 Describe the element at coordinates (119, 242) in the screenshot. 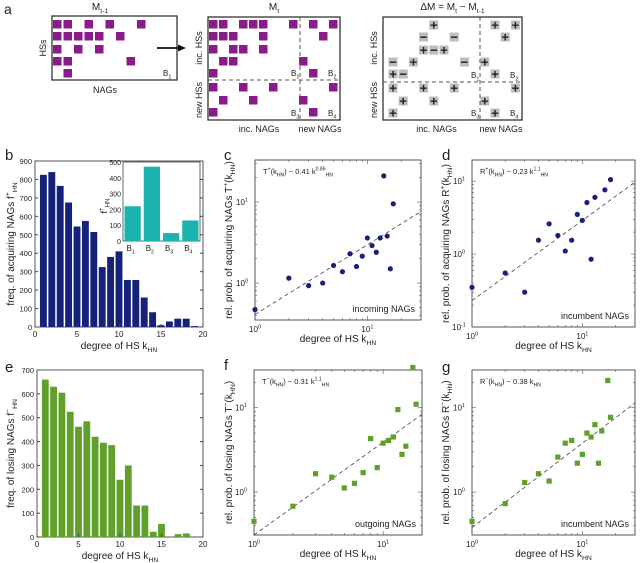

I see `inset-y-tick-label: 0` at that location.